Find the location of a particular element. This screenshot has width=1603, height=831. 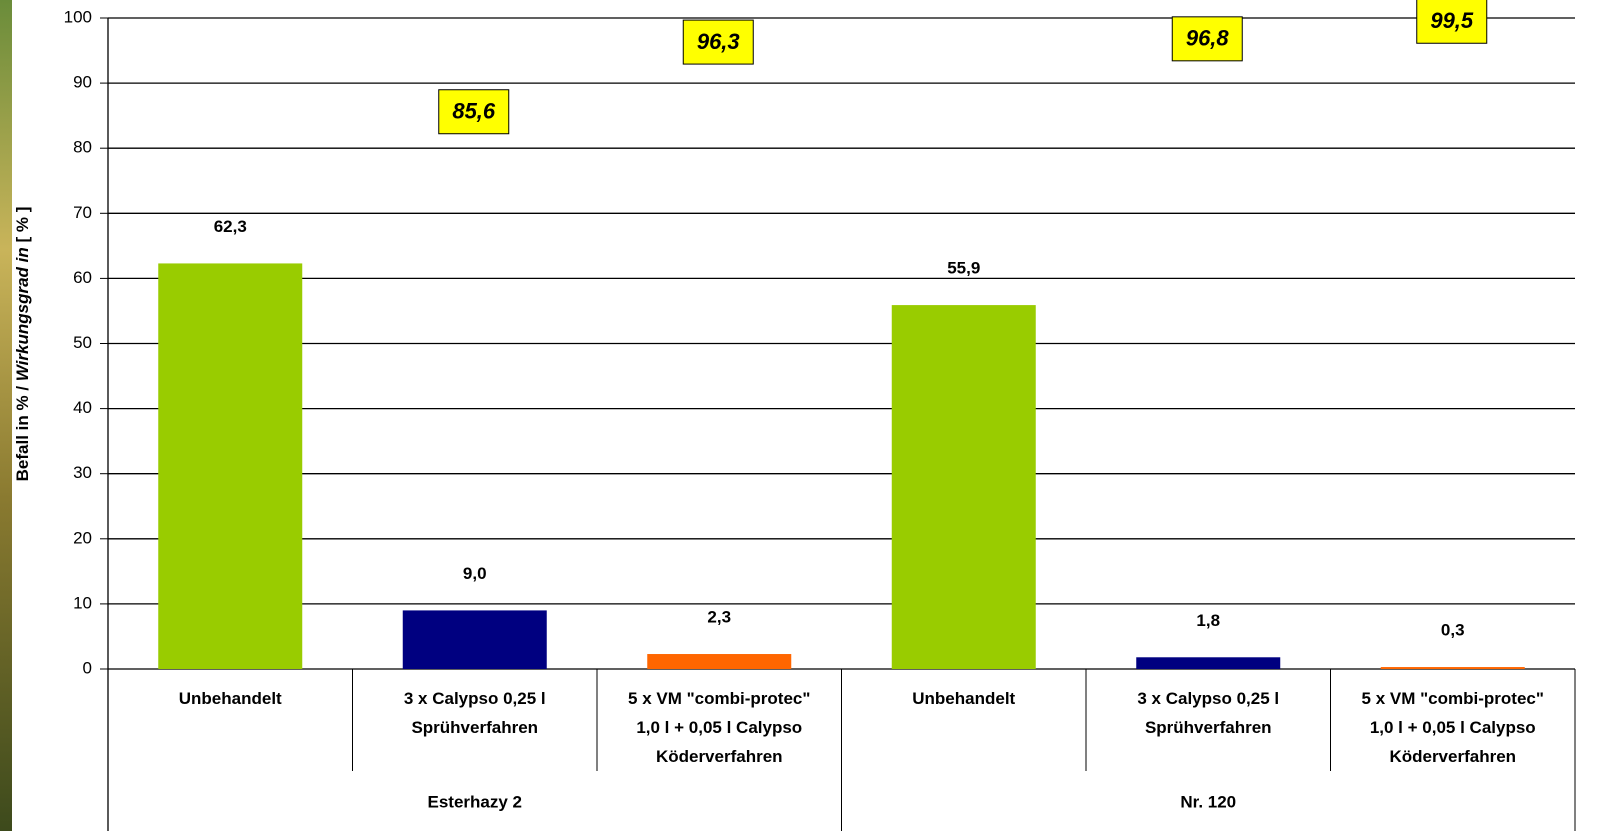

value-label: 2,3 is located at coordinates (719, 617).